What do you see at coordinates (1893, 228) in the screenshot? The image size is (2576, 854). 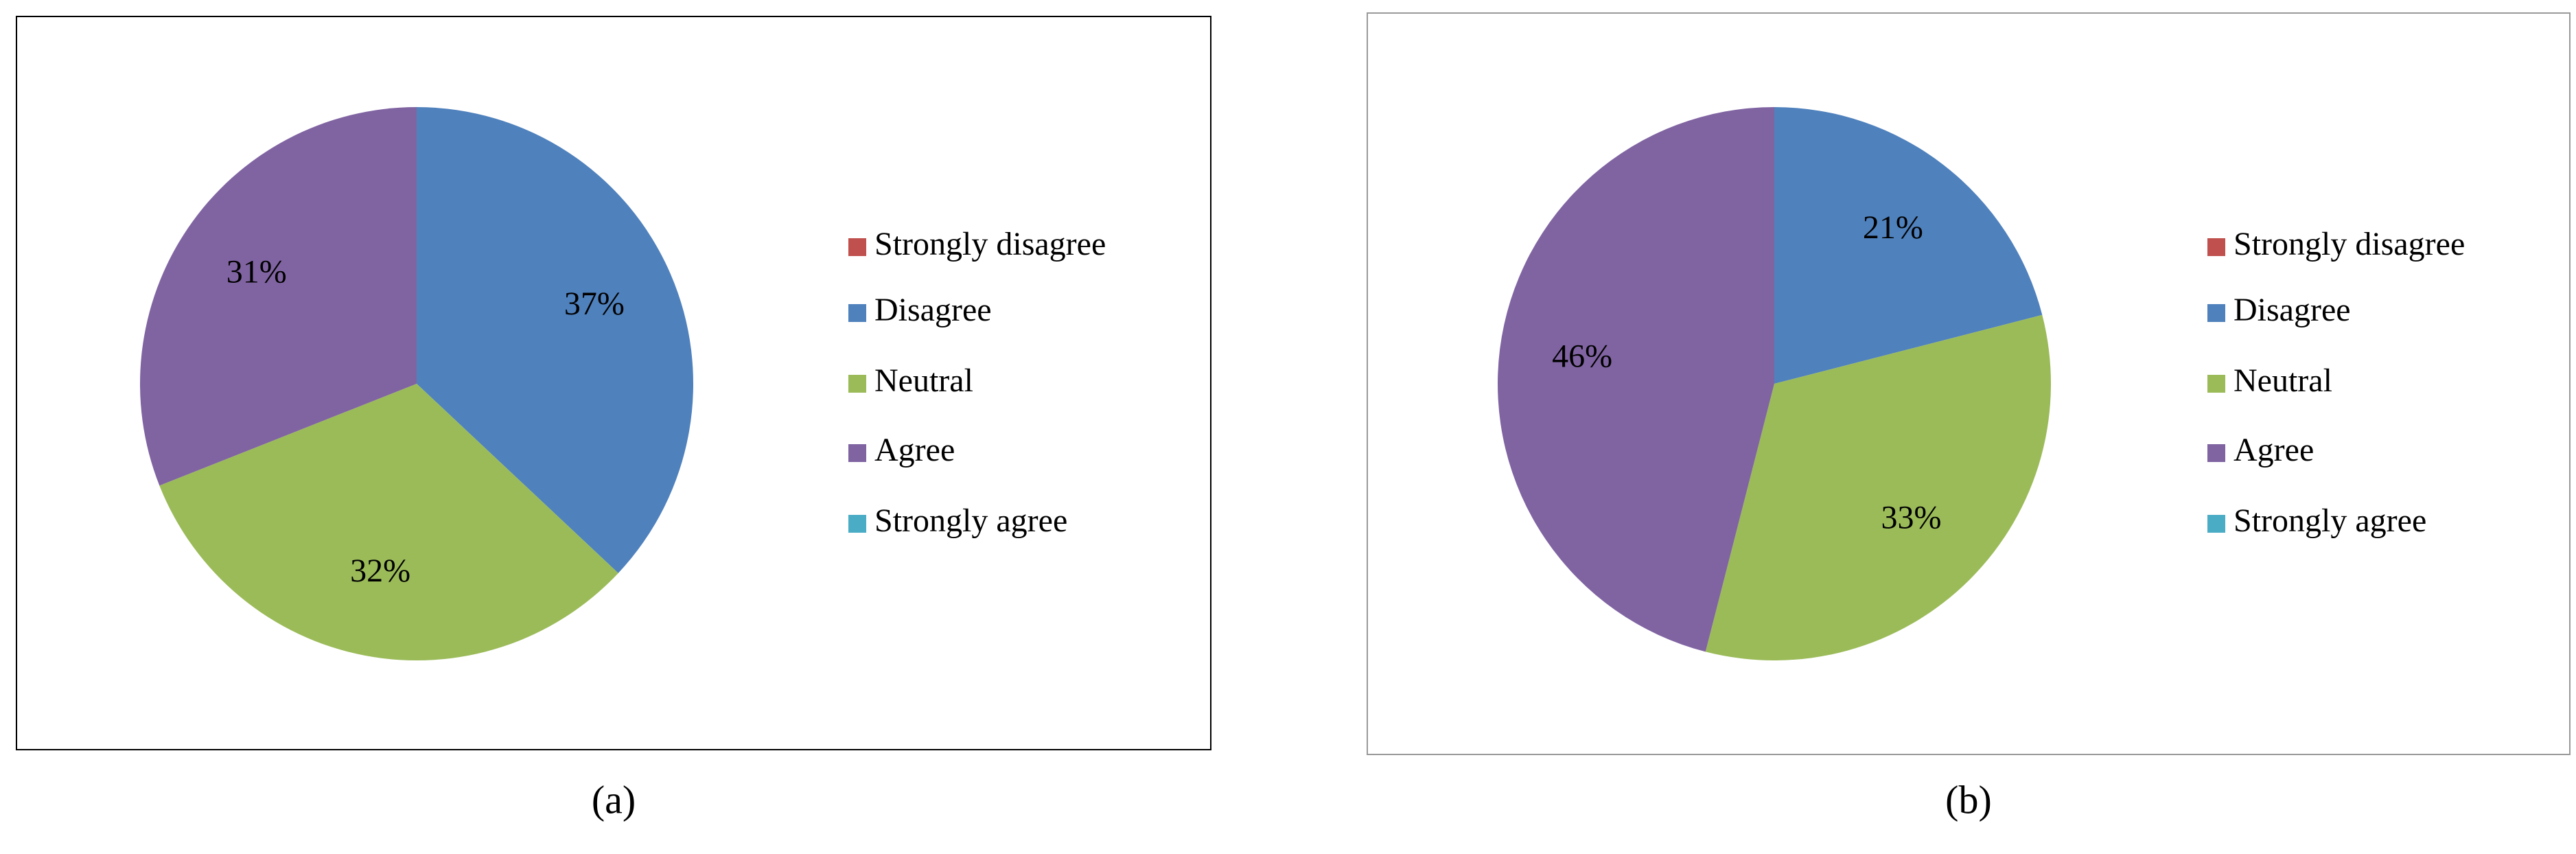 I see `data-label: 21%` at bounding box center [1893, 228].